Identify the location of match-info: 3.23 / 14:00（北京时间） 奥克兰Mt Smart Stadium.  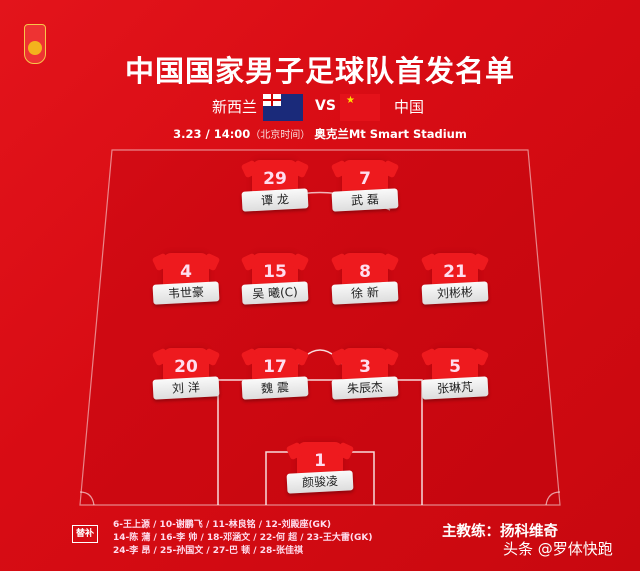
(320, 134).